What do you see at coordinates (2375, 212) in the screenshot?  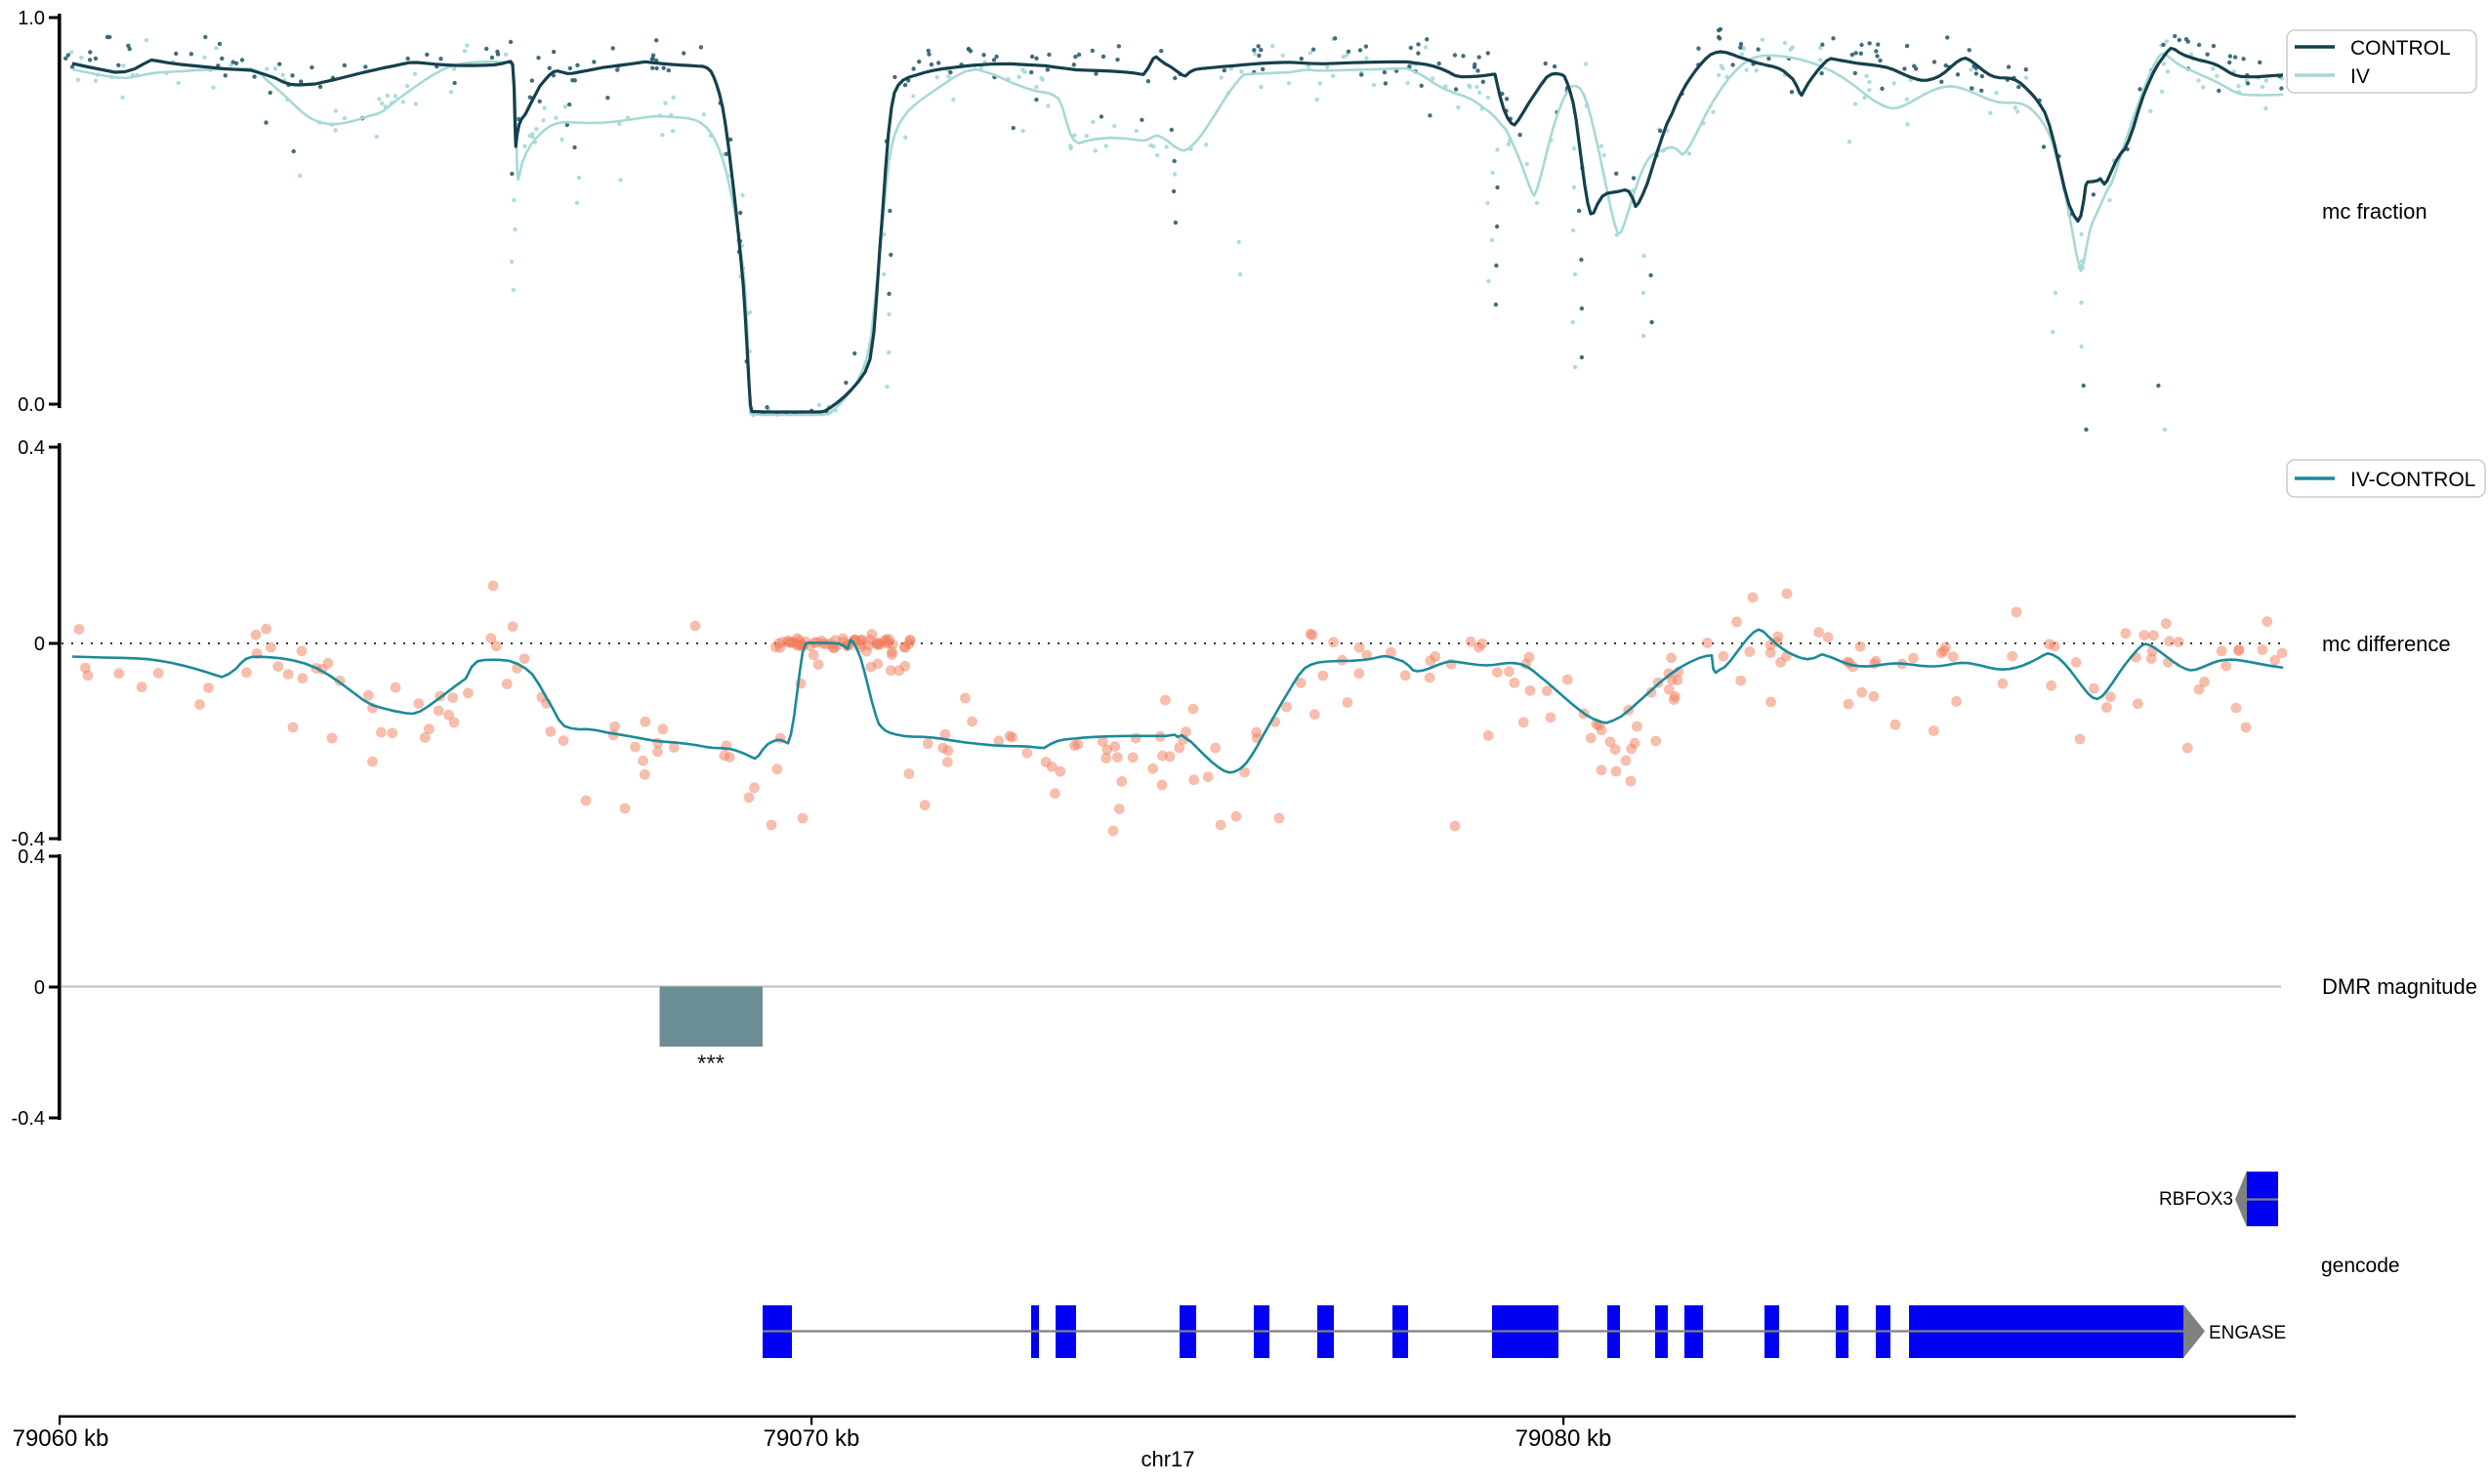 I see `svg-text: mc fraction` at bounding box center [2375, 212].